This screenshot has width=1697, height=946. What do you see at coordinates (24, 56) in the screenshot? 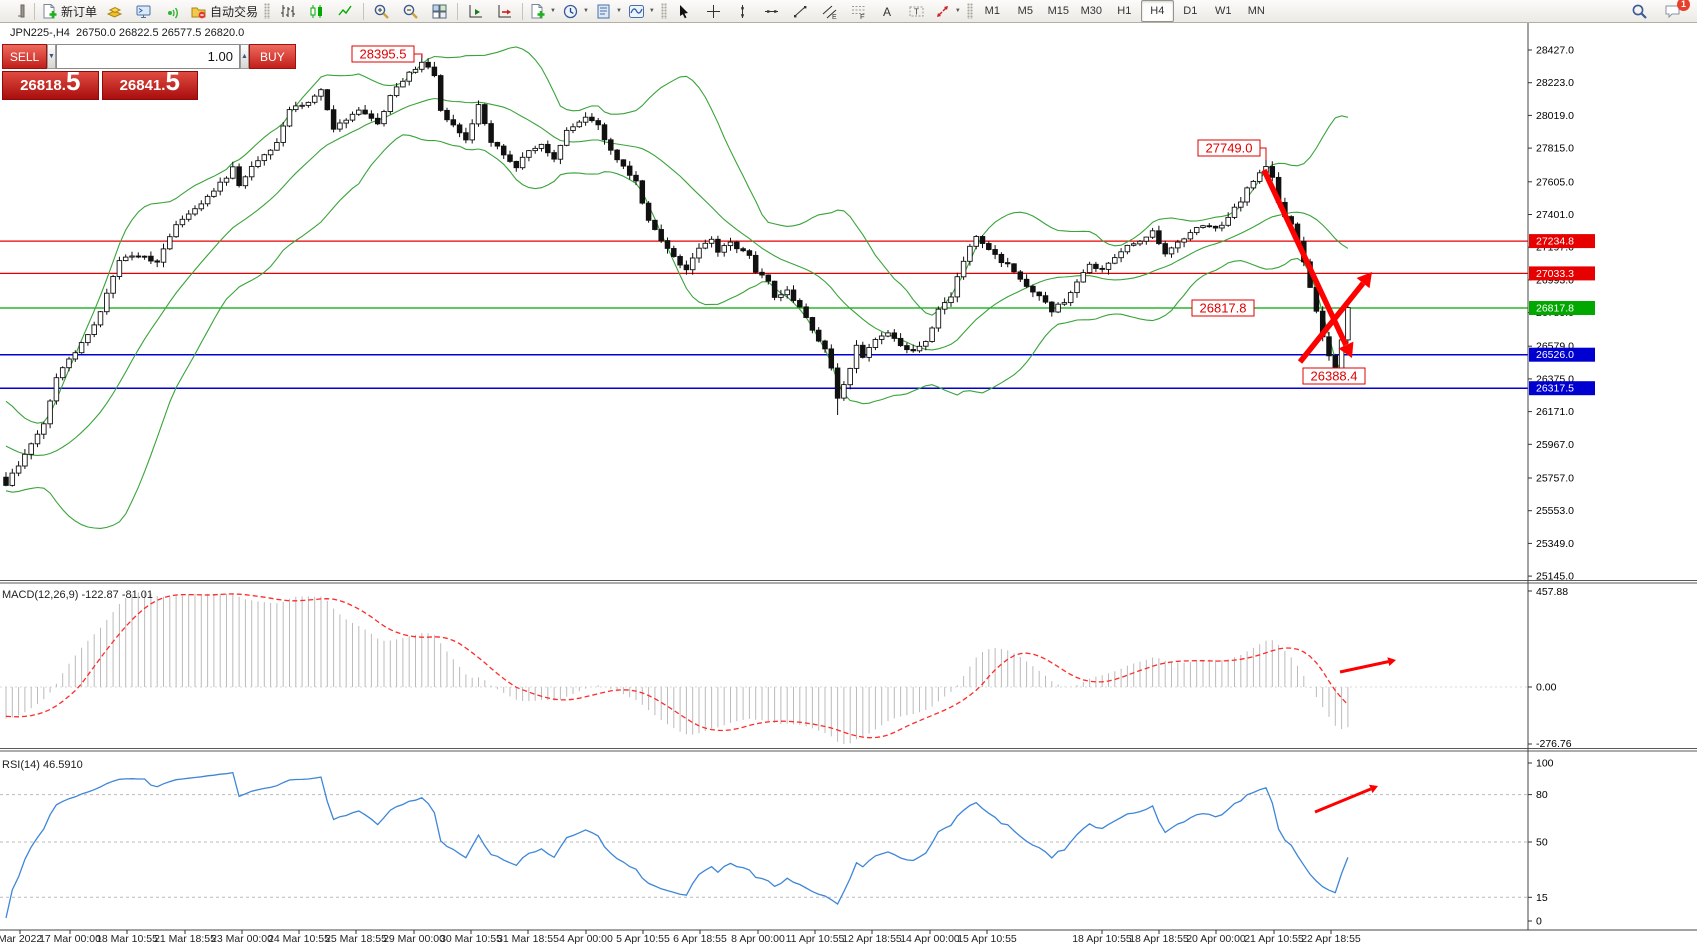
I see `sell-button: SELL` at bounding box center [24, 56].